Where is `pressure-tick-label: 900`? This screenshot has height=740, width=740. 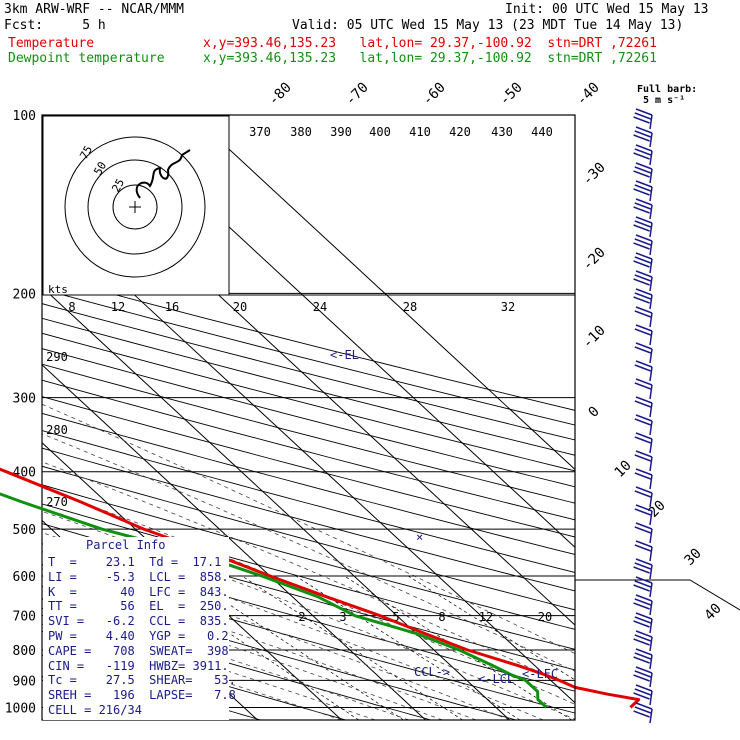 pressure-tick-label: 900 is located at coordinates (24, 681).